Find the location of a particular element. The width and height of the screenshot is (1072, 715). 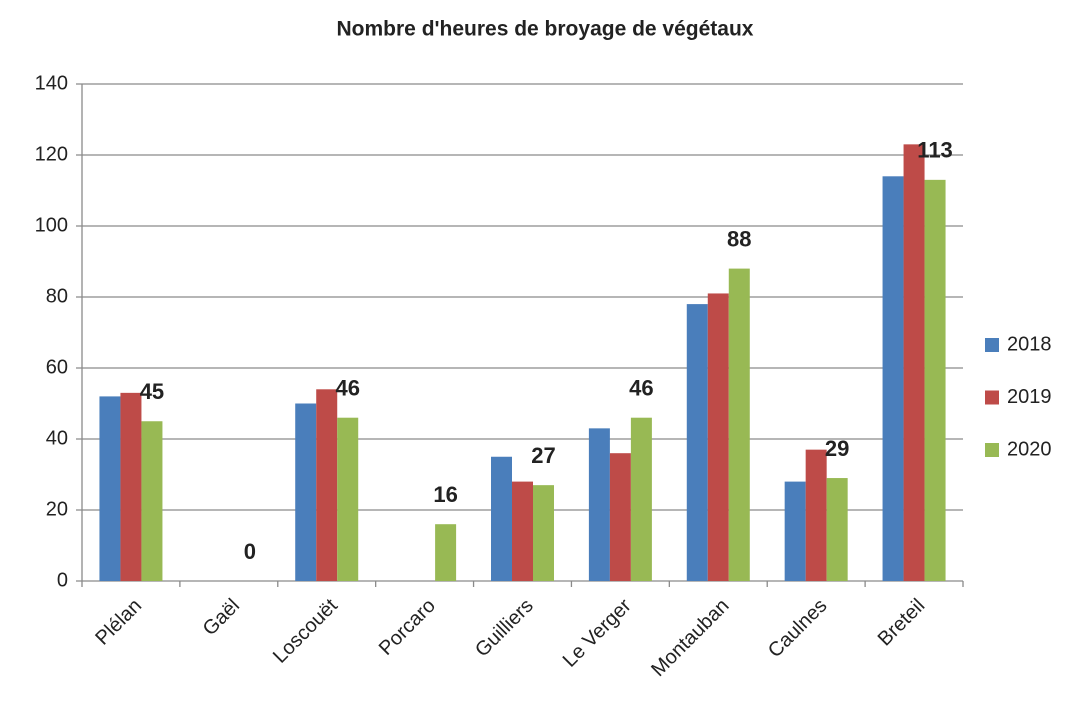

x-tick-label: Plélan is located at coordinates (118, 622).